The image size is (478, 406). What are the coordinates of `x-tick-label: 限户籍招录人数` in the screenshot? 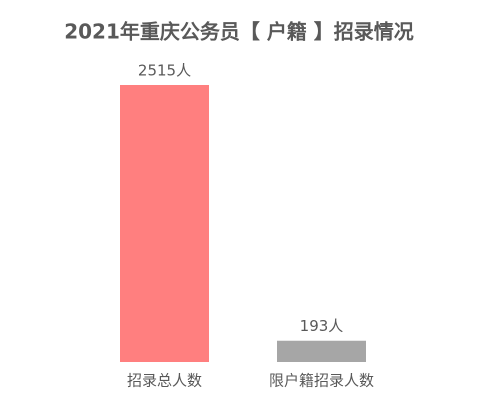 It's located at (321, 381).